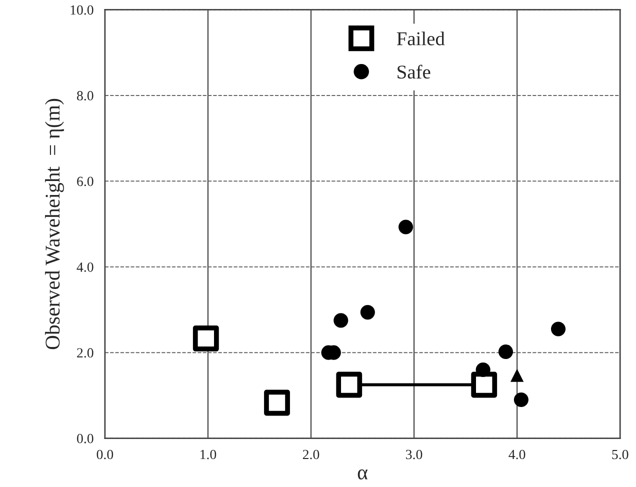 This screenshot has width=636, height=487. Describe the element at coordinates (85, 353) in the screenshot. I see `y-tick-label: 2.0` at that location.